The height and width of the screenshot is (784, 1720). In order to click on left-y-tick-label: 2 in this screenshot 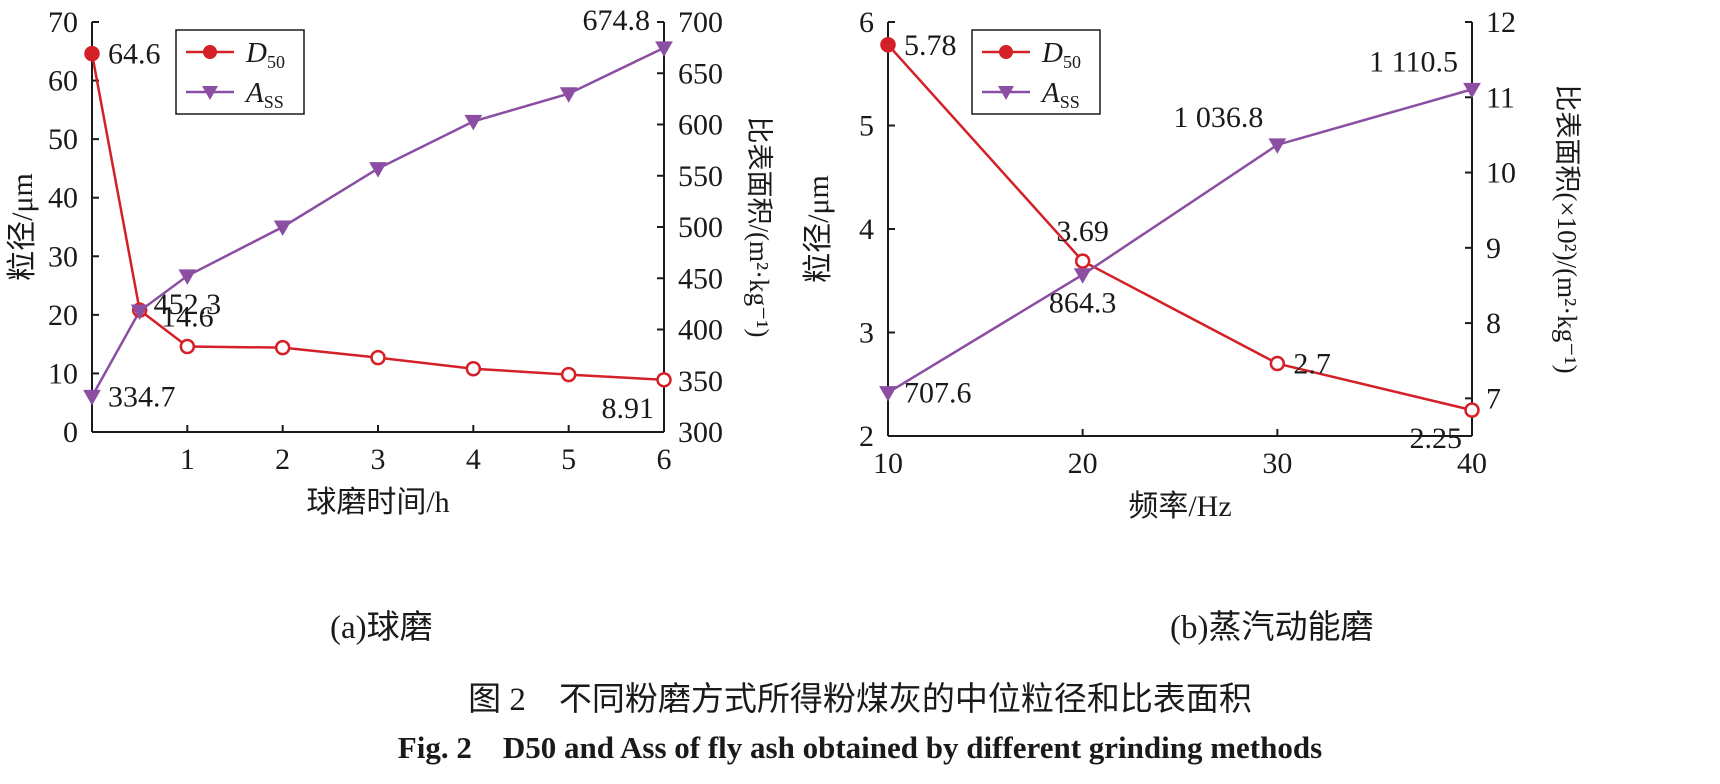, I will do `click(866, 436)`.